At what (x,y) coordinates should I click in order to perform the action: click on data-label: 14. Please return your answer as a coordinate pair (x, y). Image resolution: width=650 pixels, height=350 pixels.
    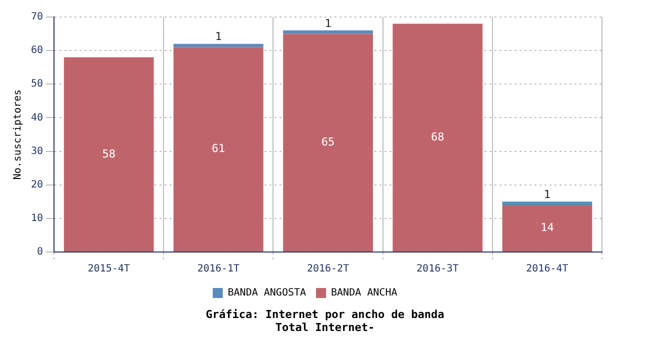
    Looking at the image, I should click on (547, 227).